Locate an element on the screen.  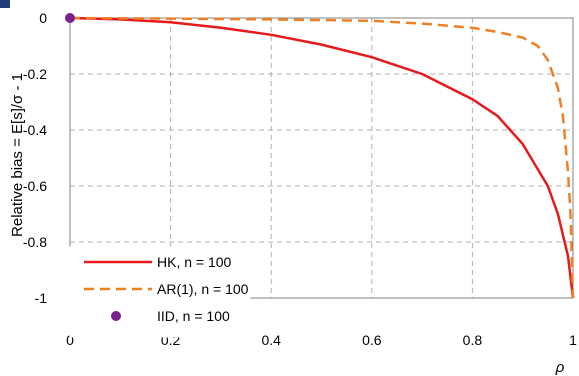
y-tick-label: 0 is located at coordinates (43, 18).